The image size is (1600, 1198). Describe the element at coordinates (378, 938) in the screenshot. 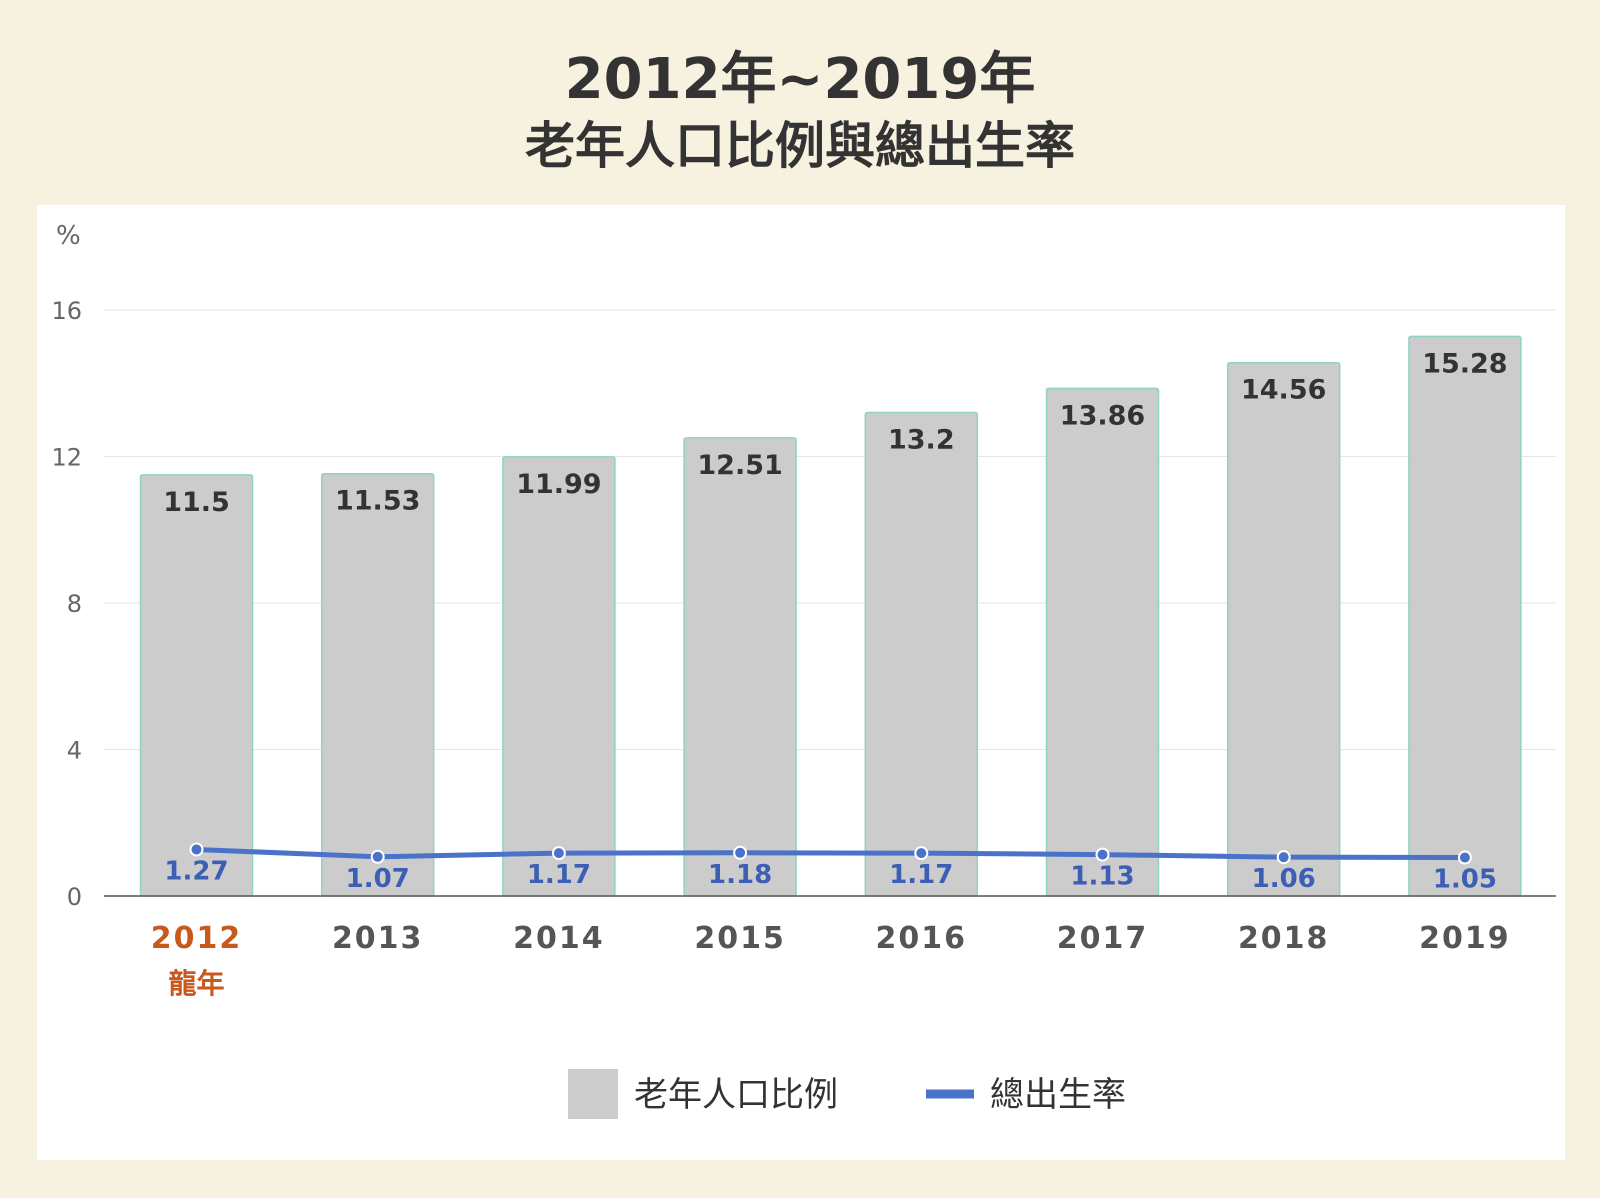

I see `x-tick-label: 2013` at that location.